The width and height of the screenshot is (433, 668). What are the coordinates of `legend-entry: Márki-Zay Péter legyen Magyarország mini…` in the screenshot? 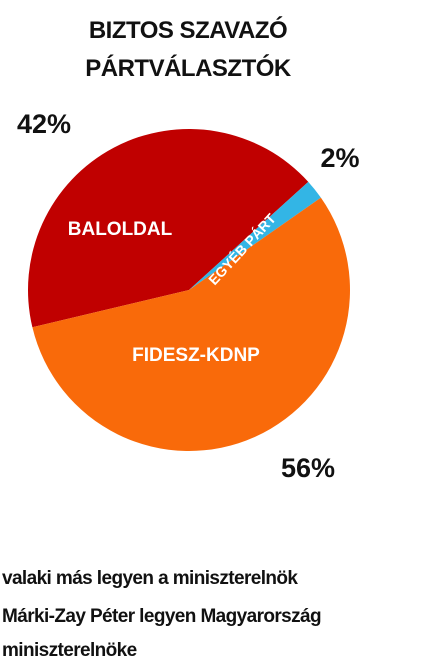 It's located at (162, 633).